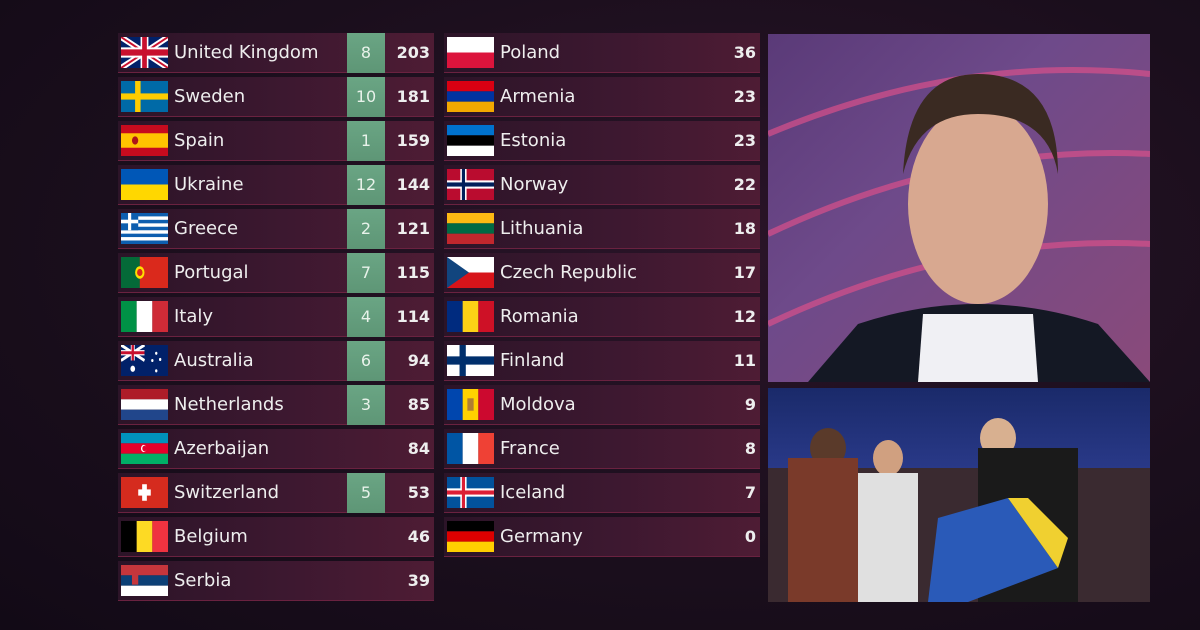 The image size is (1200, 630). I want to click on points-awarded-badge: 5, so click(366, 493).